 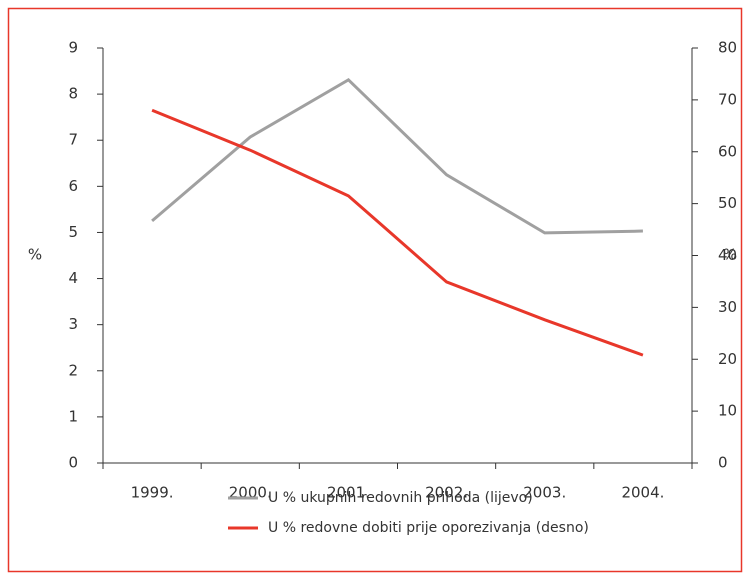 I want to click on y2-tick-label: 80, so click(x=727, y=48).